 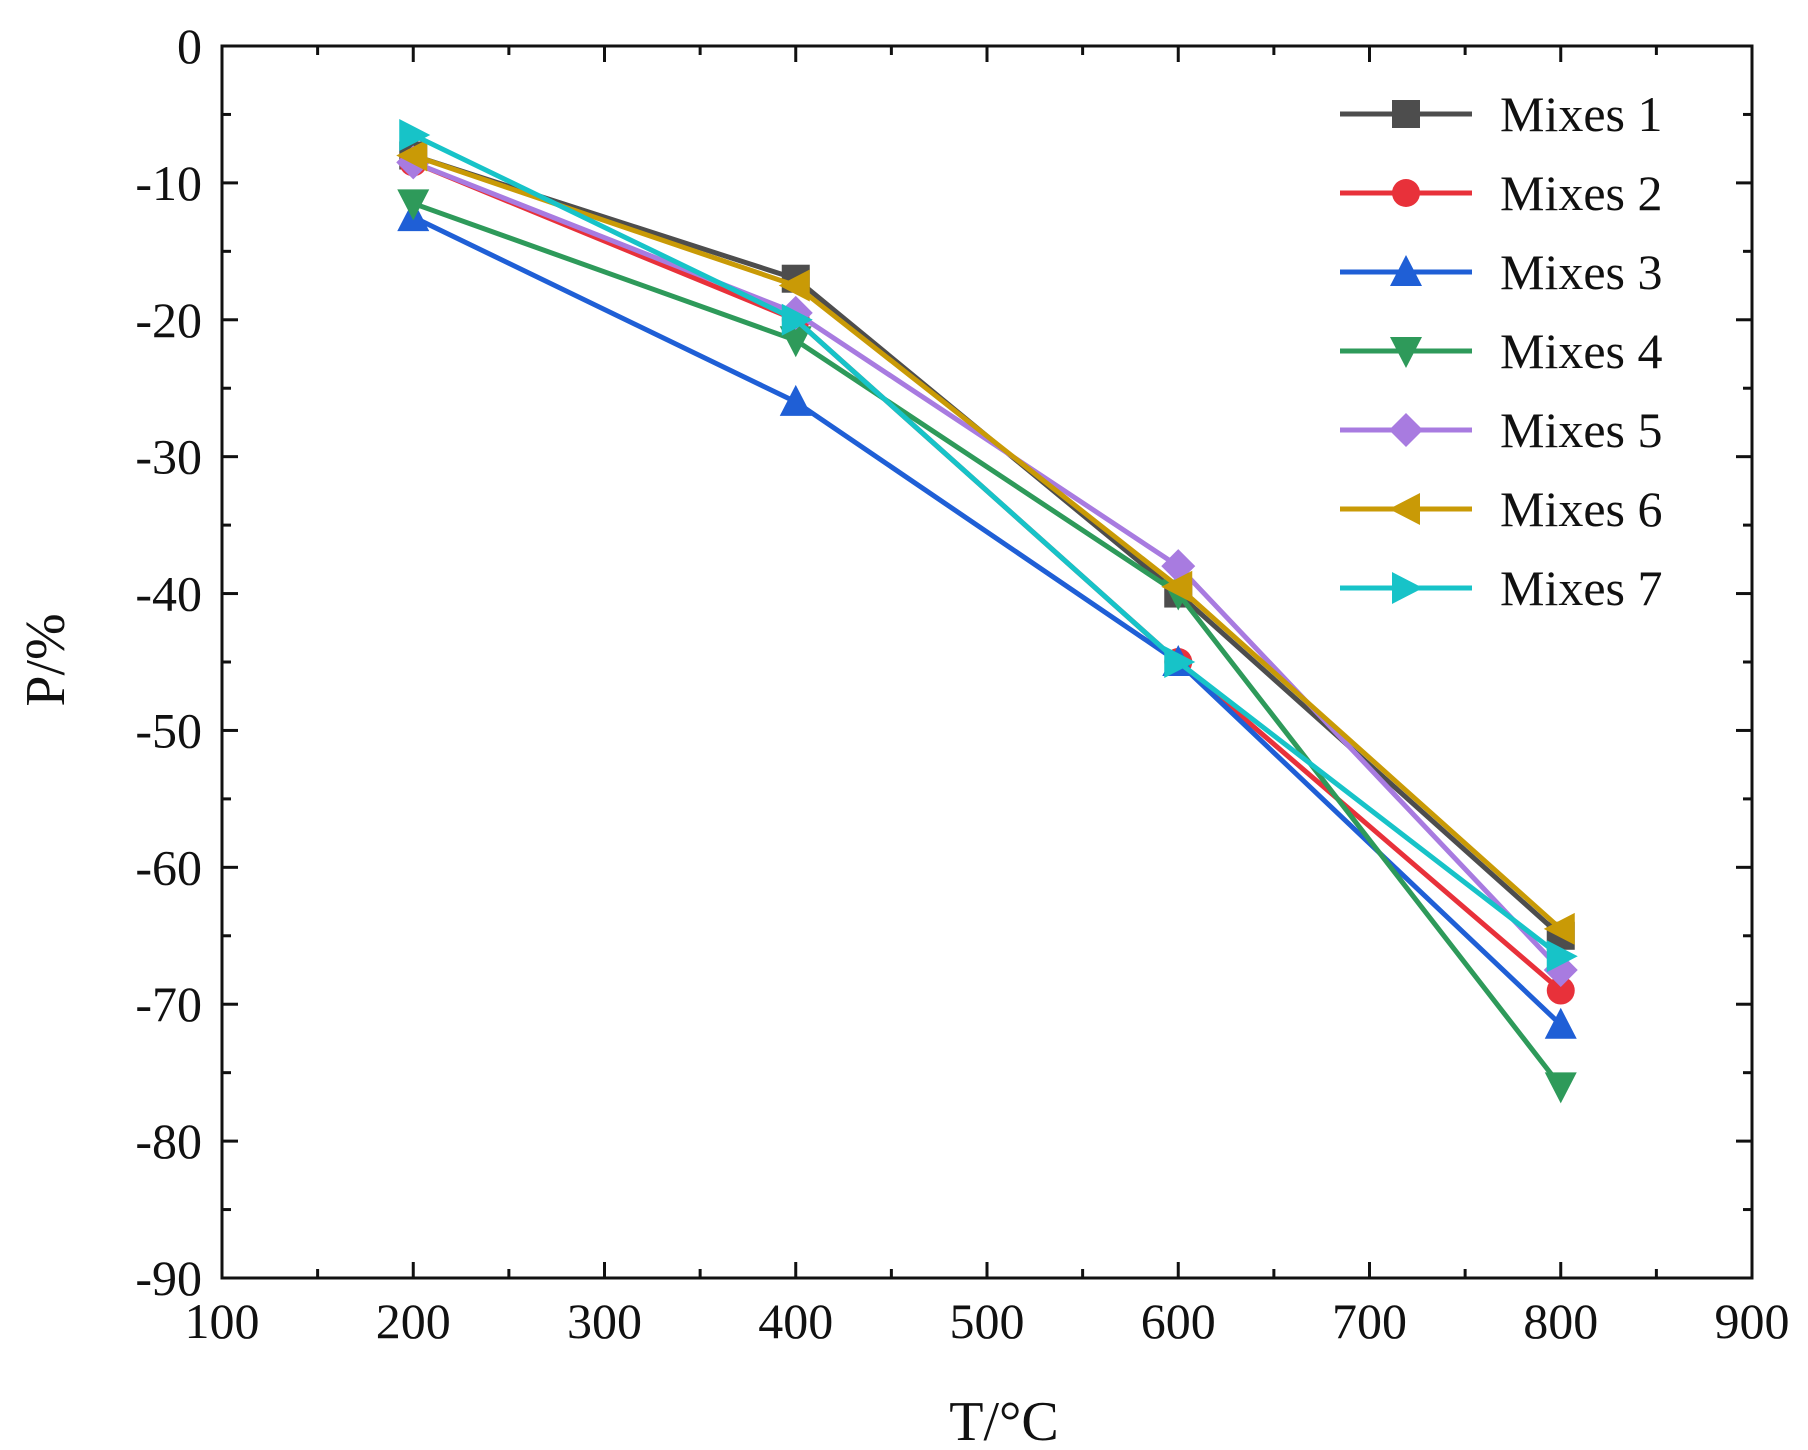 I want to click on y-tick-label: -20, so click(x=168, y=320).